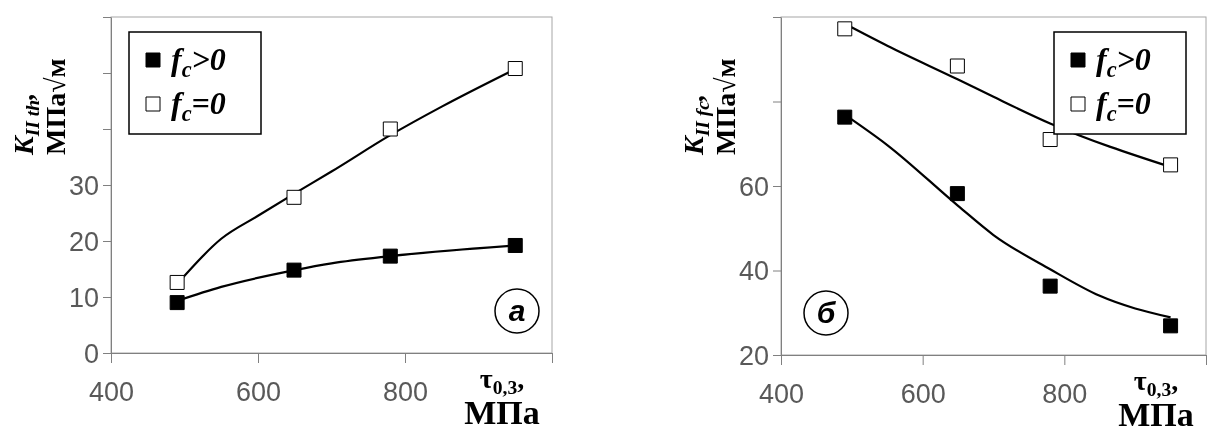  Describe the element at coordinates (753, 186) in the screenshot. I see `y-tick-label: 60` at that location.